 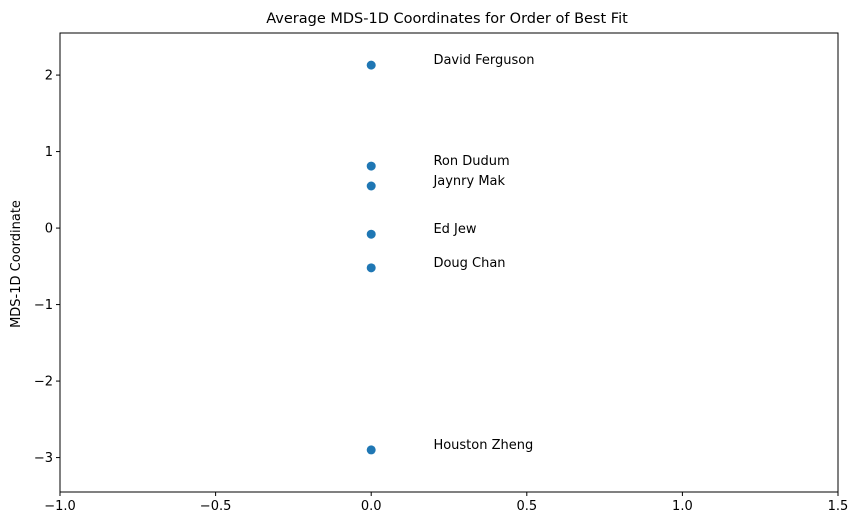 What do you see at coordinates (60, 506) in the screenshot?
I see `x-tick-label: −1.0` at bounding box center [60, 506].